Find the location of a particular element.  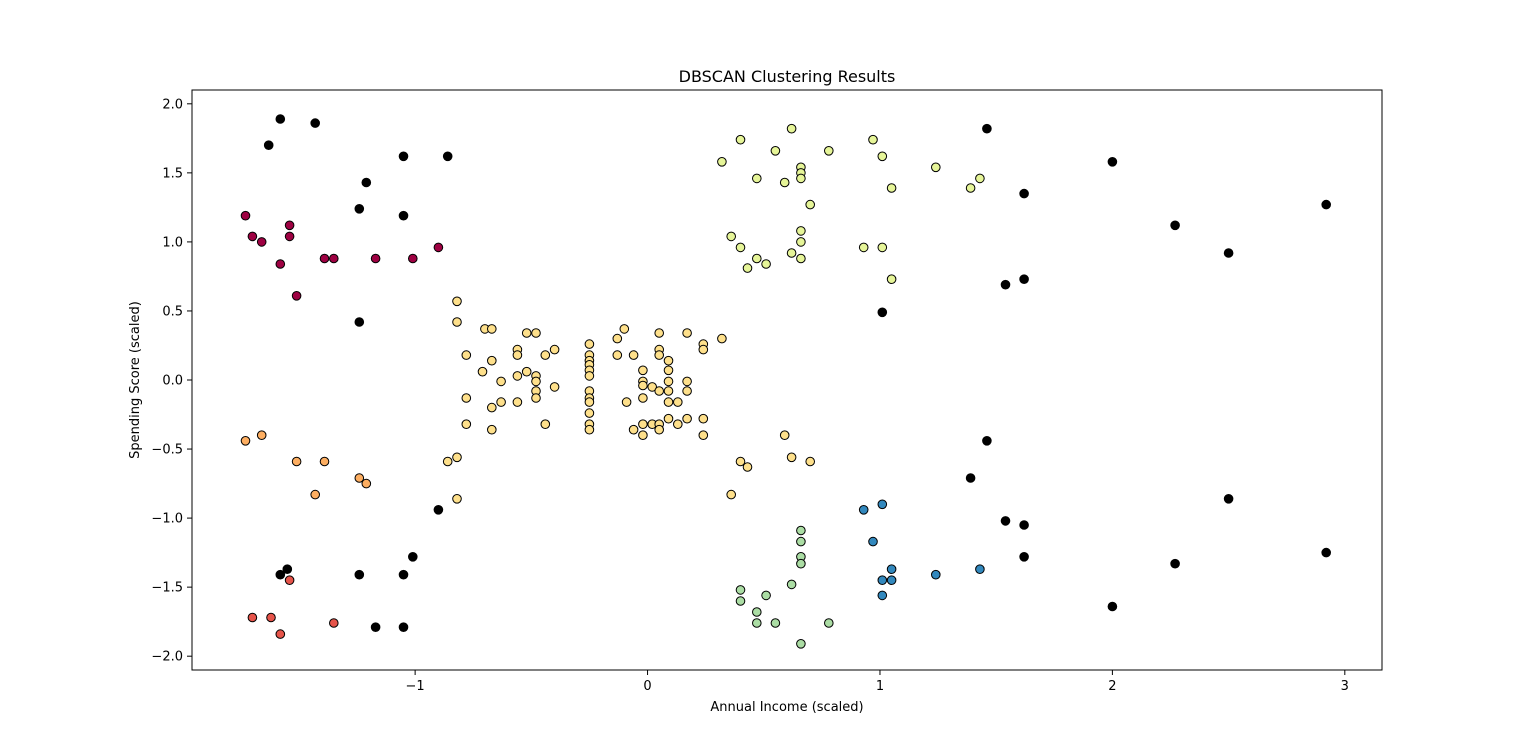

y-tick-label: 2.0 is located at coordinates (172, 104).